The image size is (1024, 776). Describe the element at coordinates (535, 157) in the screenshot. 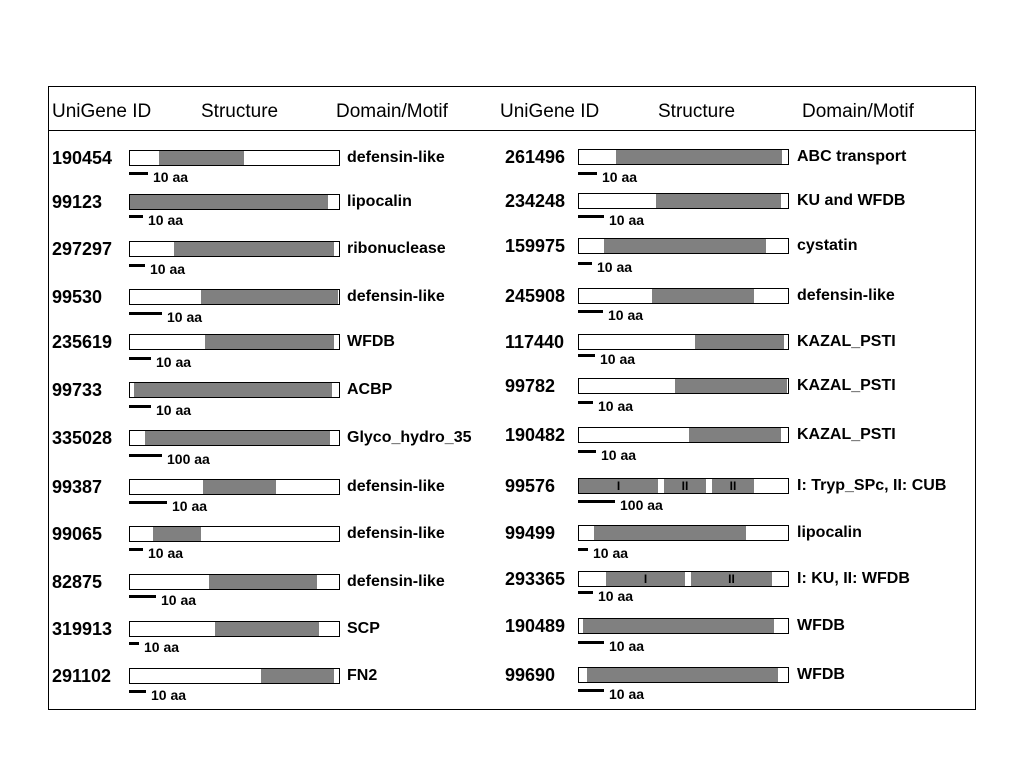

I see `unigene-id: 261496` at that location.